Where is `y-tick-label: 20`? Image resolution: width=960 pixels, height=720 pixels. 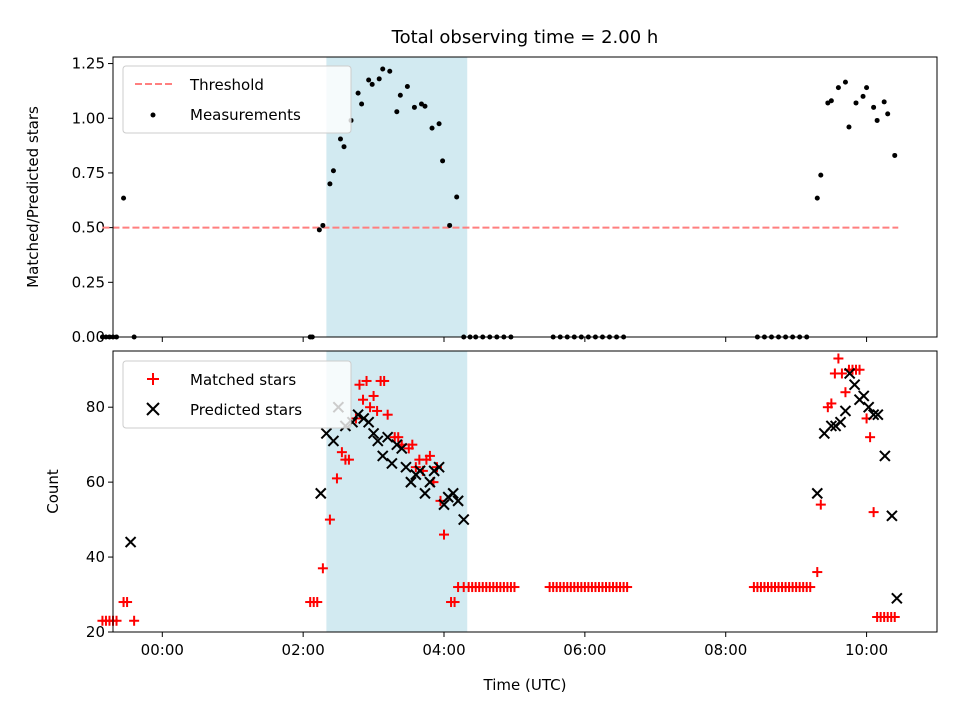 y-tick-label: 20 is located at coordinates (95, 632).